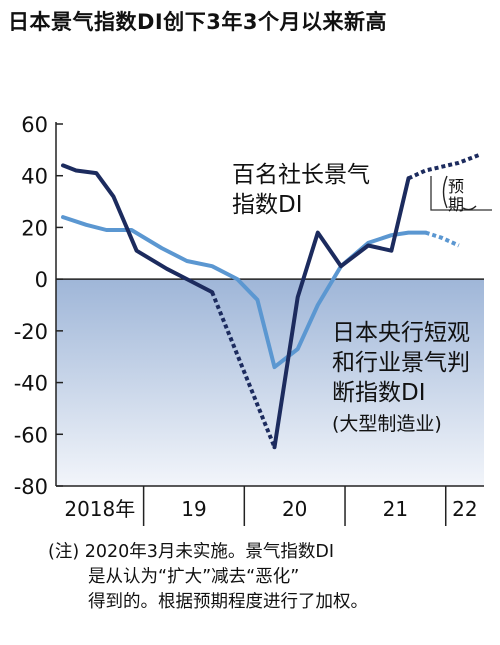 The width and height of the screenshot is (500, 645). What do you see at coordinates (34, 177) in the screenshot?
I see `y-tick-label: 40` at bounding box center [34, 177].